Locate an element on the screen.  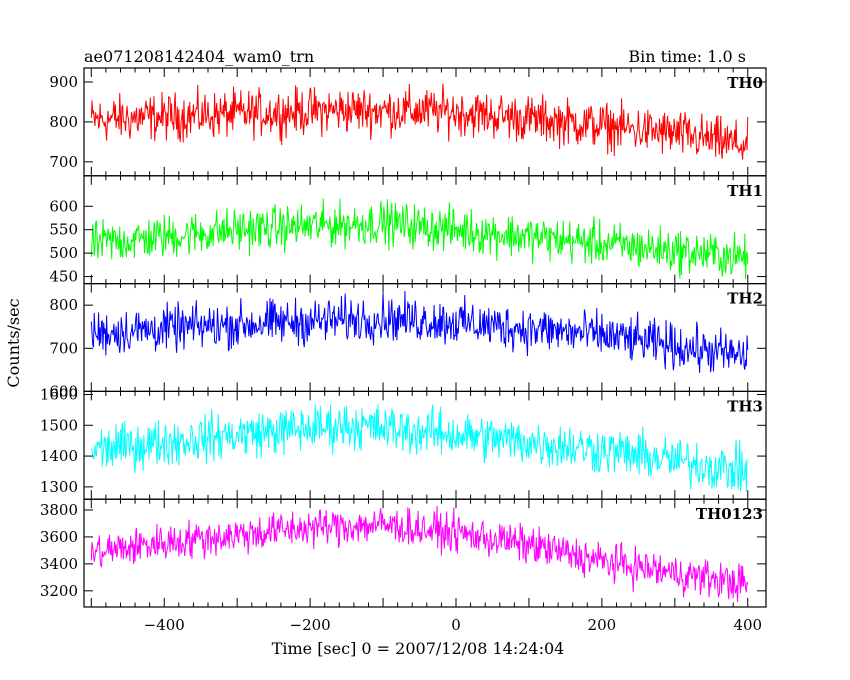
y-tick-label: 550 is located at coordinates (63, 230).